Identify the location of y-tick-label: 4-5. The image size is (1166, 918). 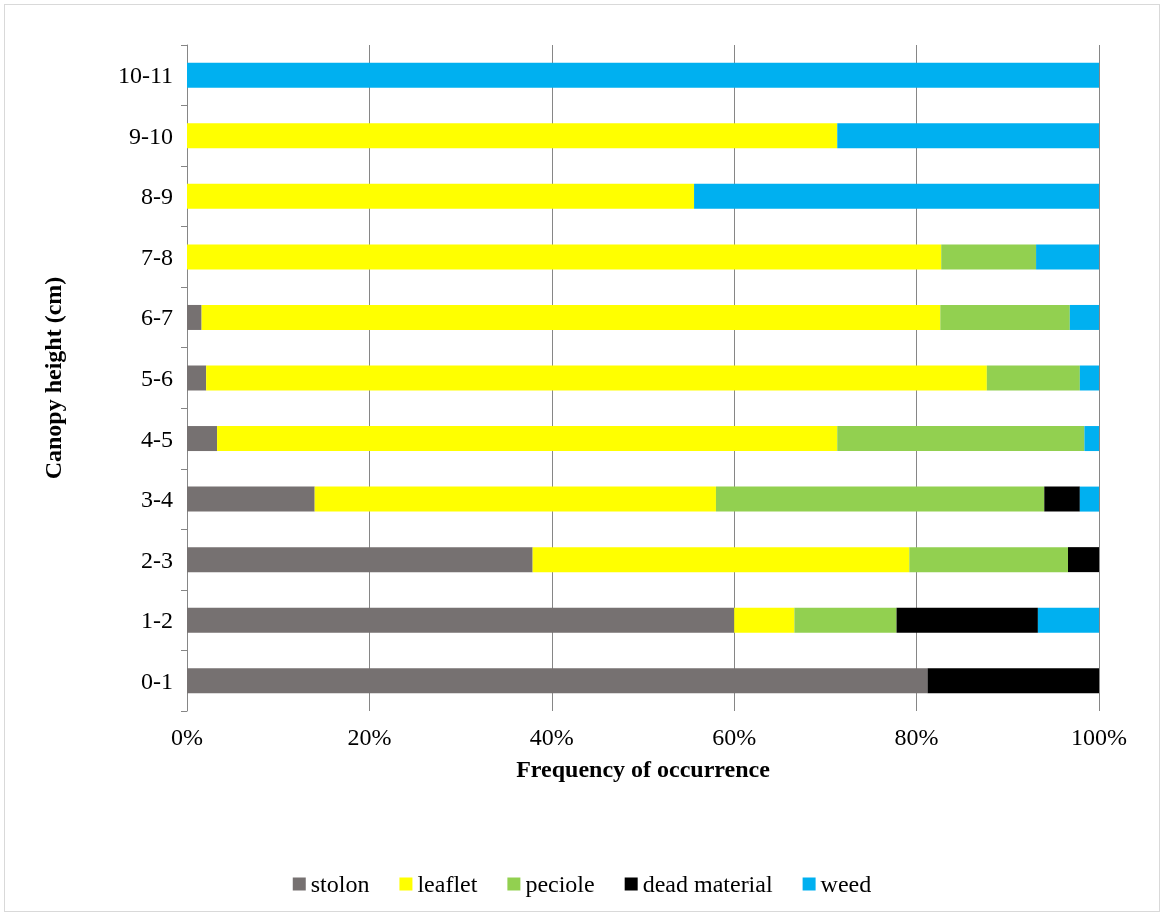
(157, 438).